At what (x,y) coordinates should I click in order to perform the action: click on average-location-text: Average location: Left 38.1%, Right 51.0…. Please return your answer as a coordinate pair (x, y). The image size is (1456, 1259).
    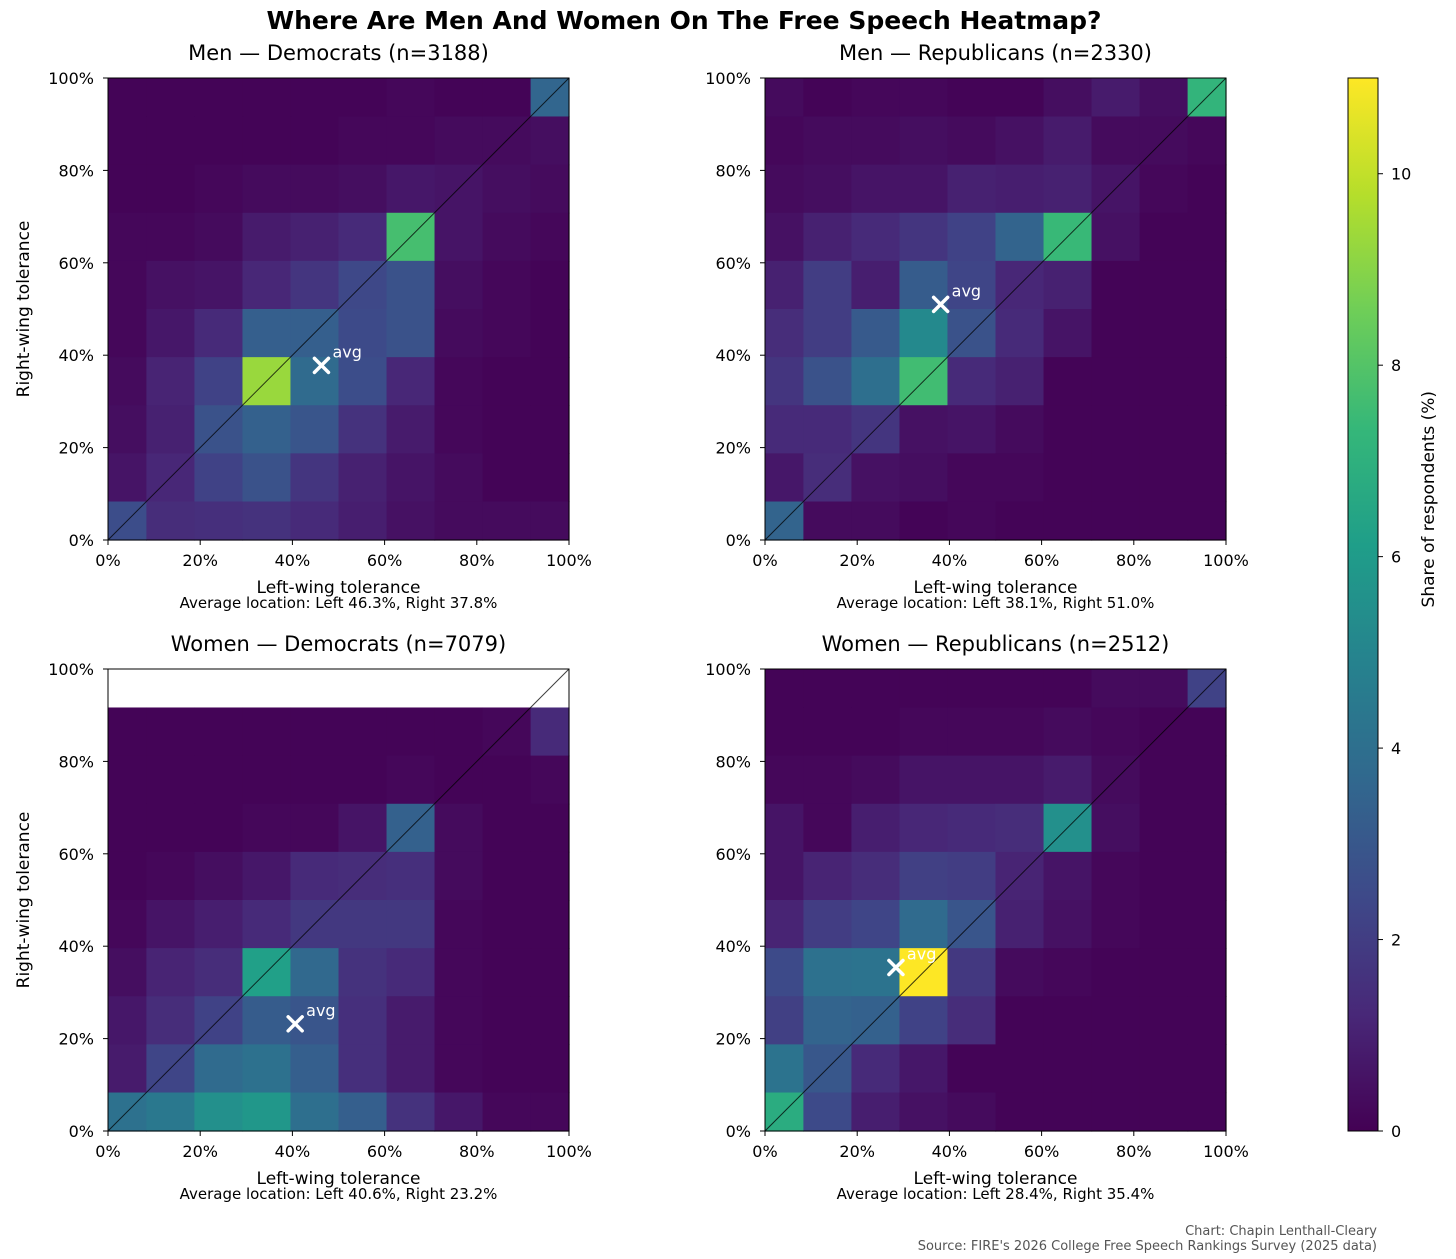
    Looking at the image, I should click on (996, 603).